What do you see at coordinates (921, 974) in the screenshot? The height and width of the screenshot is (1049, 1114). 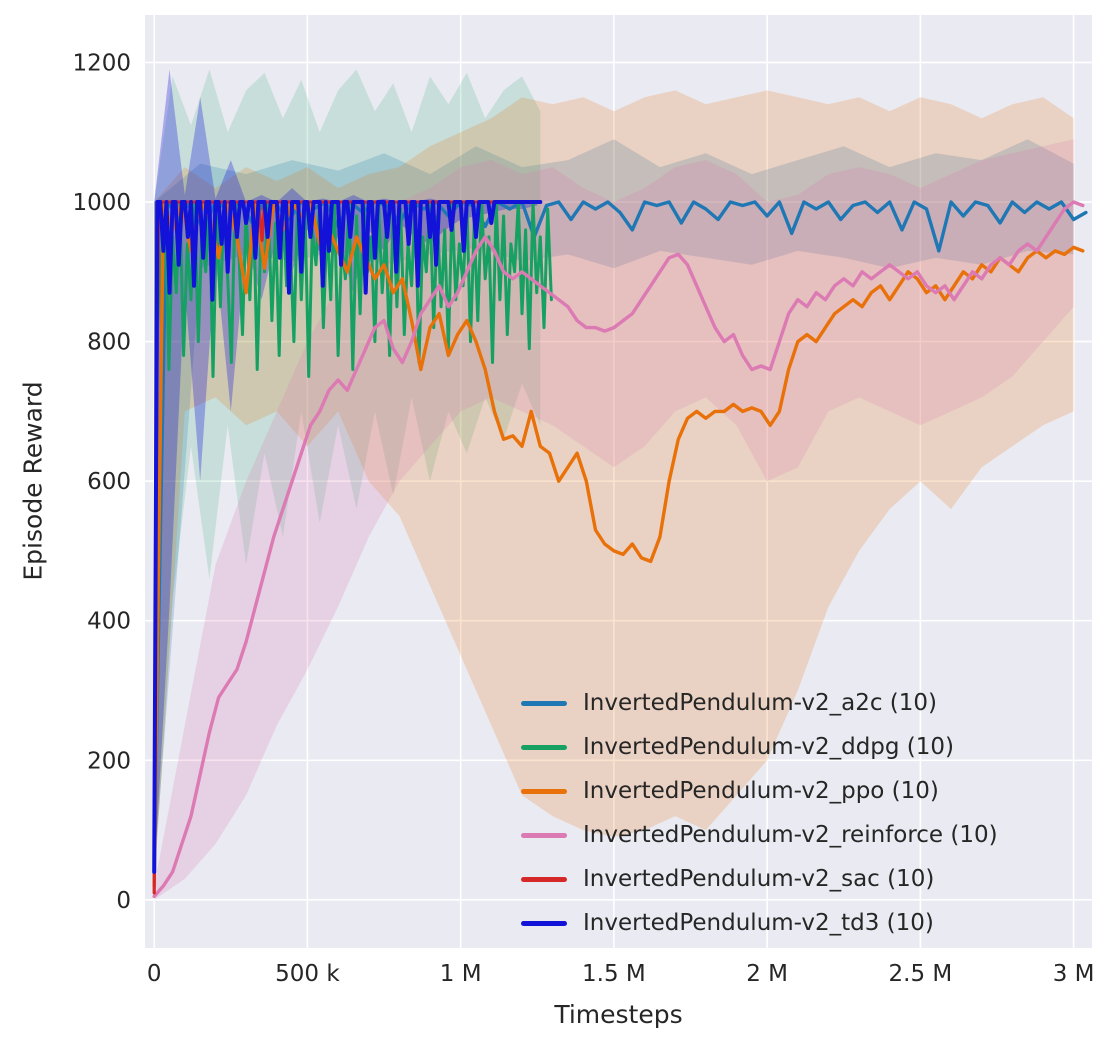 I see `x-tick-label: 2.5 M` at bounding box center [921, 974].